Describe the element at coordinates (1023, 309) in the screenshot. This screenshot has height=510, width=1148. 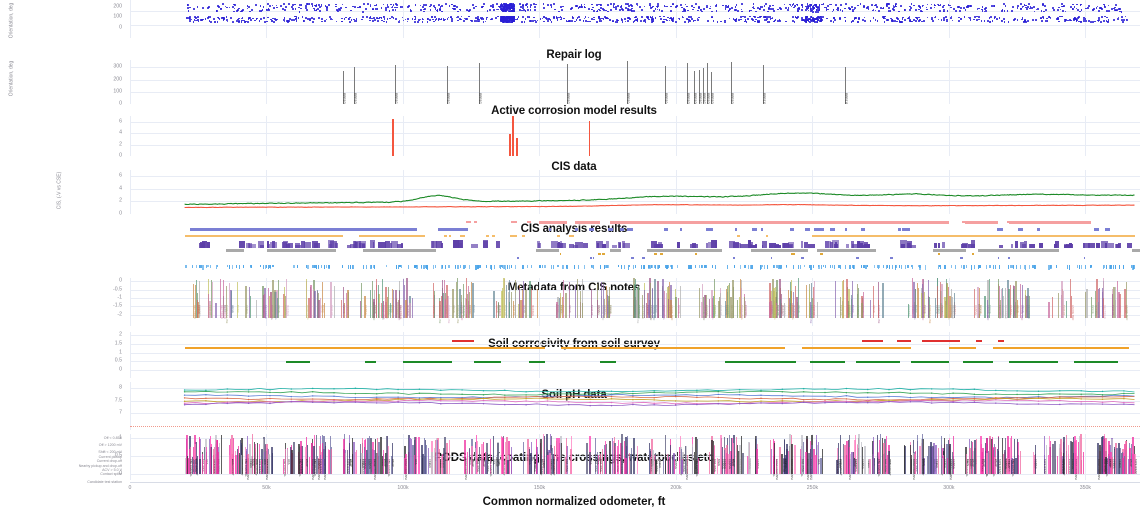
I see `cis-note-label: VALVE` at that location.